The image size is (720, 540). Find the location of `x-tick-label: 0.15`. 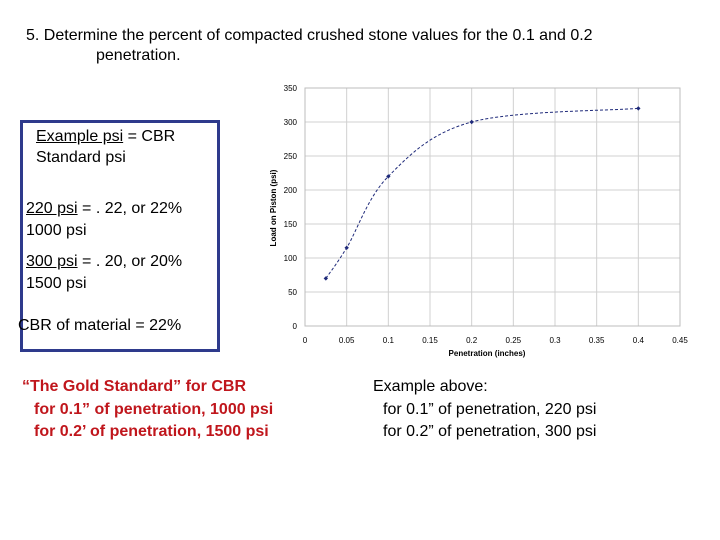

x-tick-label: 0.15 is located at coordinates (430, 340).